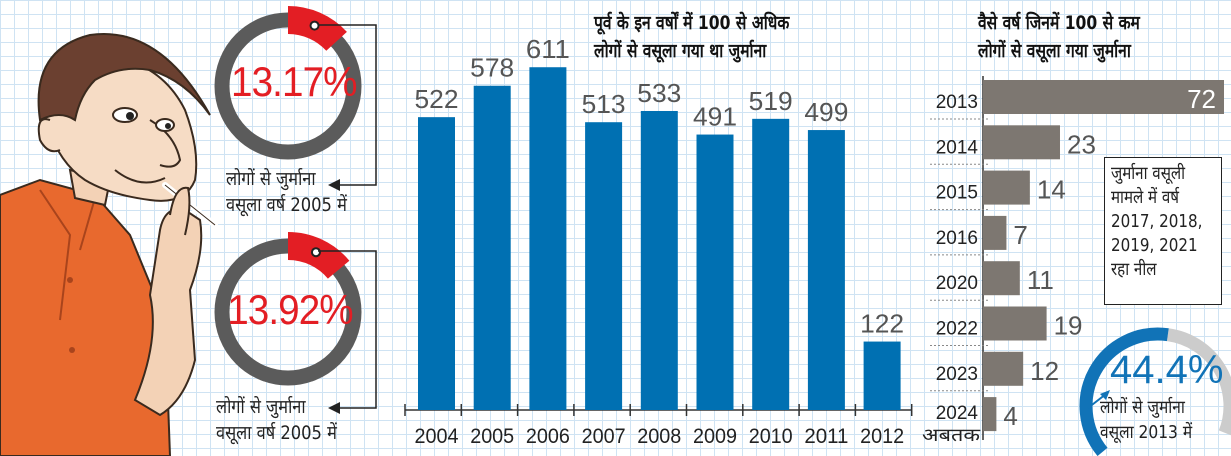 This screenshot has width=1231, height=456. I want to click on y-tick-label: 2013, so click(957, 102).